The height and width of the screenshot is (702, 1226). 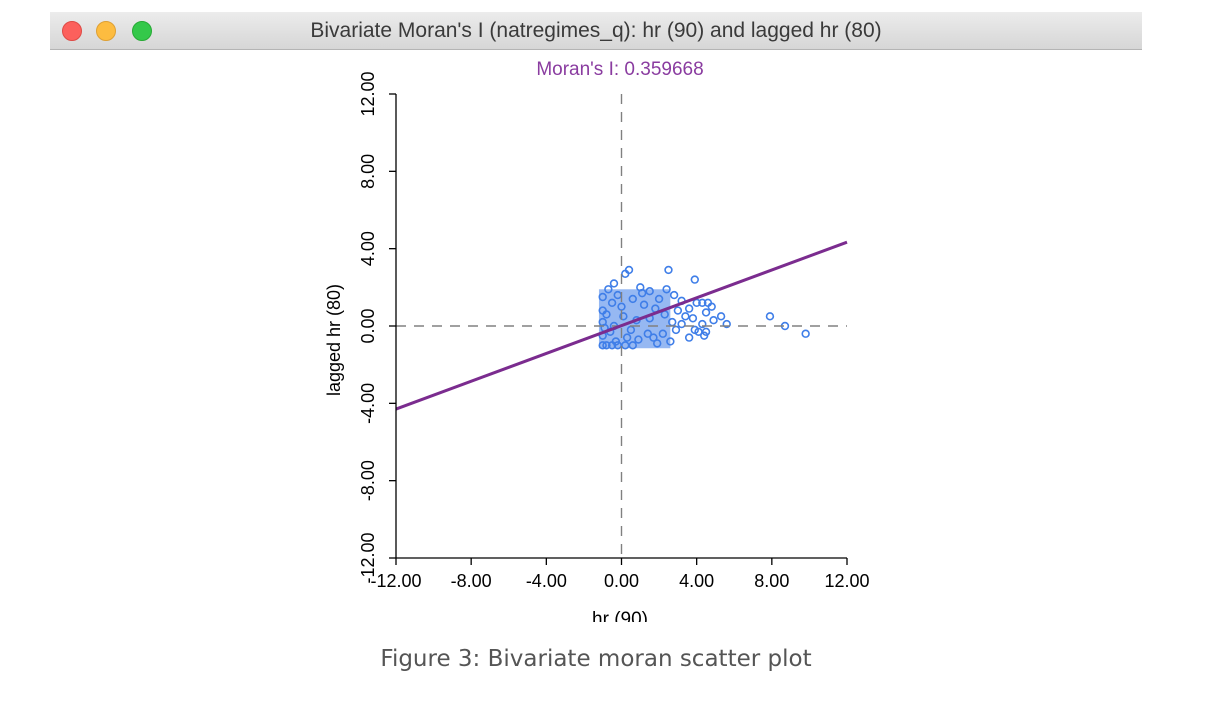 I want to click on y-axis-ticks: -12.00 -8.00 -4.00 0.00 4.00 8.00 12.00, so click(x=377, y=327).